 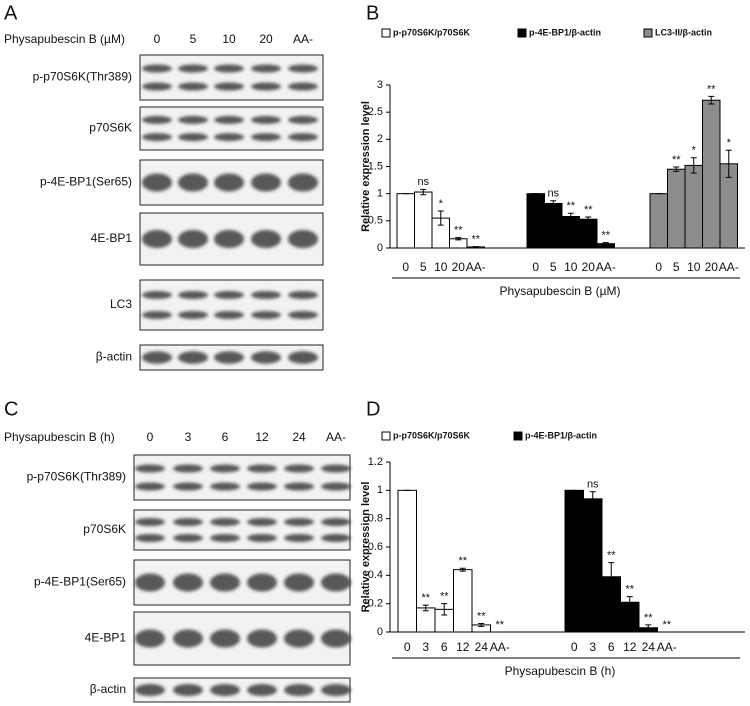 I want to click on blot-label: 4E-BP1, so click(x=112, y=238).